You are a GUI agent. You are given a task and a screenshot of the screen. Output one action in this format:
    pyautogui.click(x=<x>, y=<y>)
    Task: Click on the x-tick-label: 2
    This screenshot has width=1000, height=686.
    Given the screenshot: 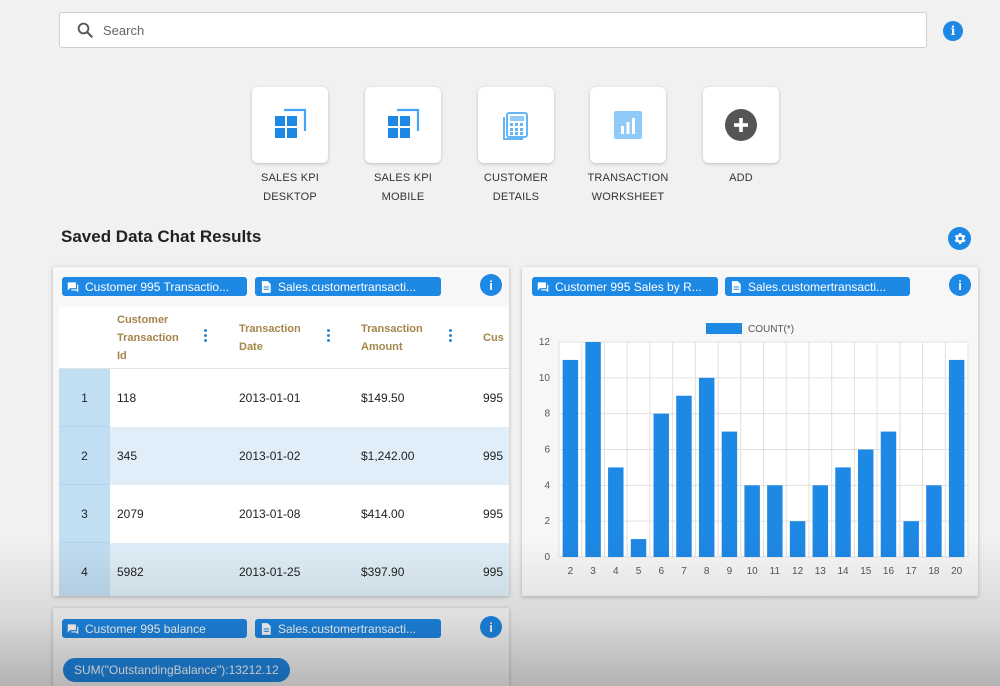 What is the action you would take?
    pyautogui.click(x=571, y=571)
    